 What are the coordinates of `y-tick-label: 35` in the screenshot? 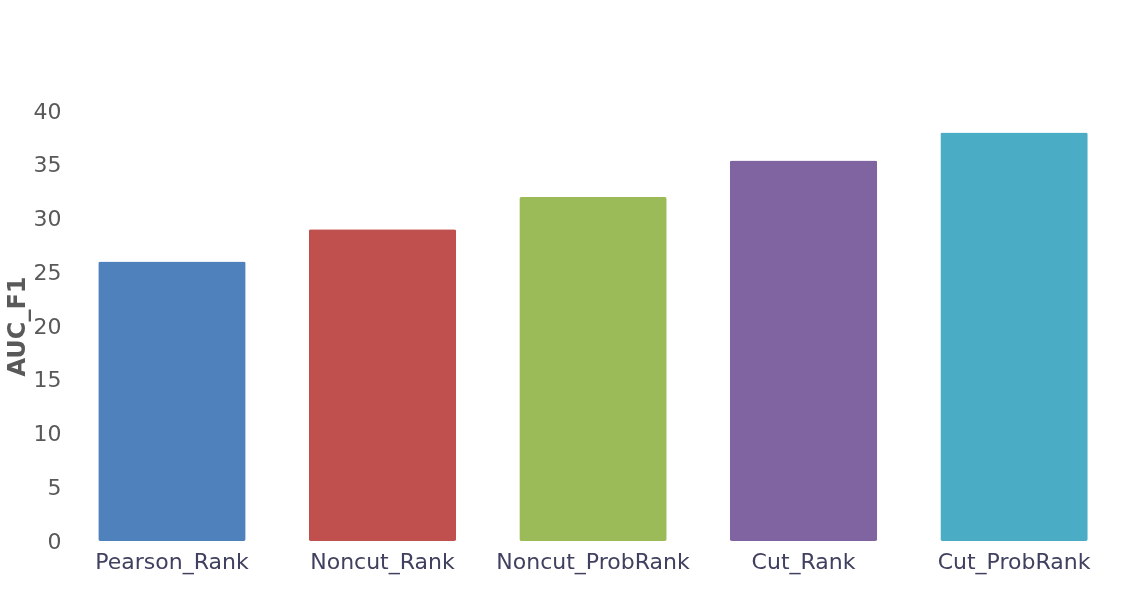 It's located at (47, 165).